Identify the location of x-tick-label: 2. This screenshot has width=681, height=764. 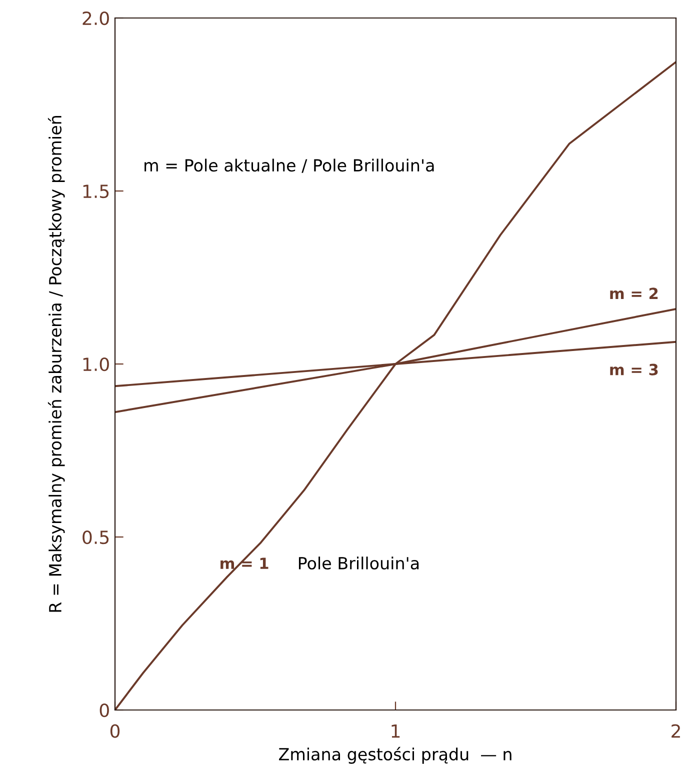
(676, 731).